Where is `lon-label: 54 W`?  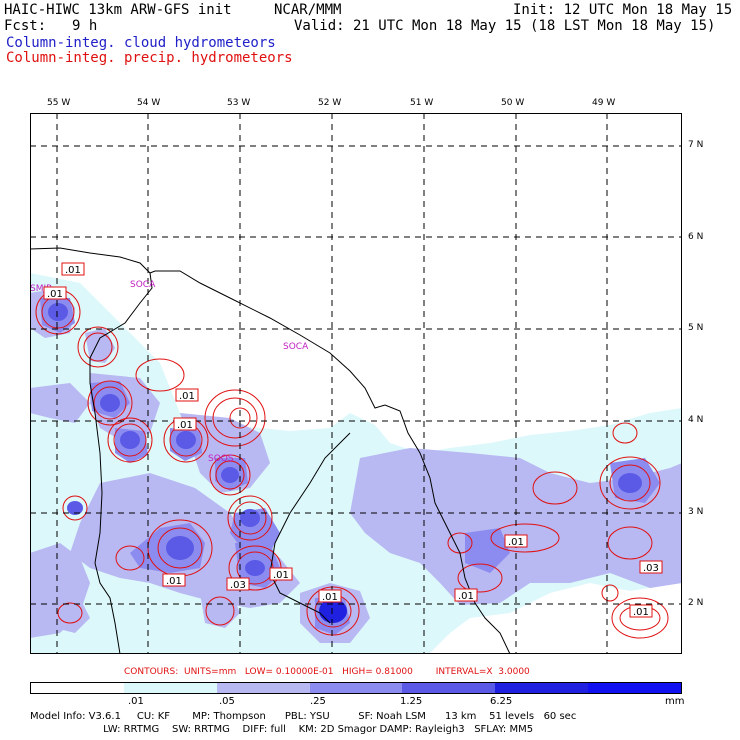 lon-label: 54 W is located at coordinates (149, 103).